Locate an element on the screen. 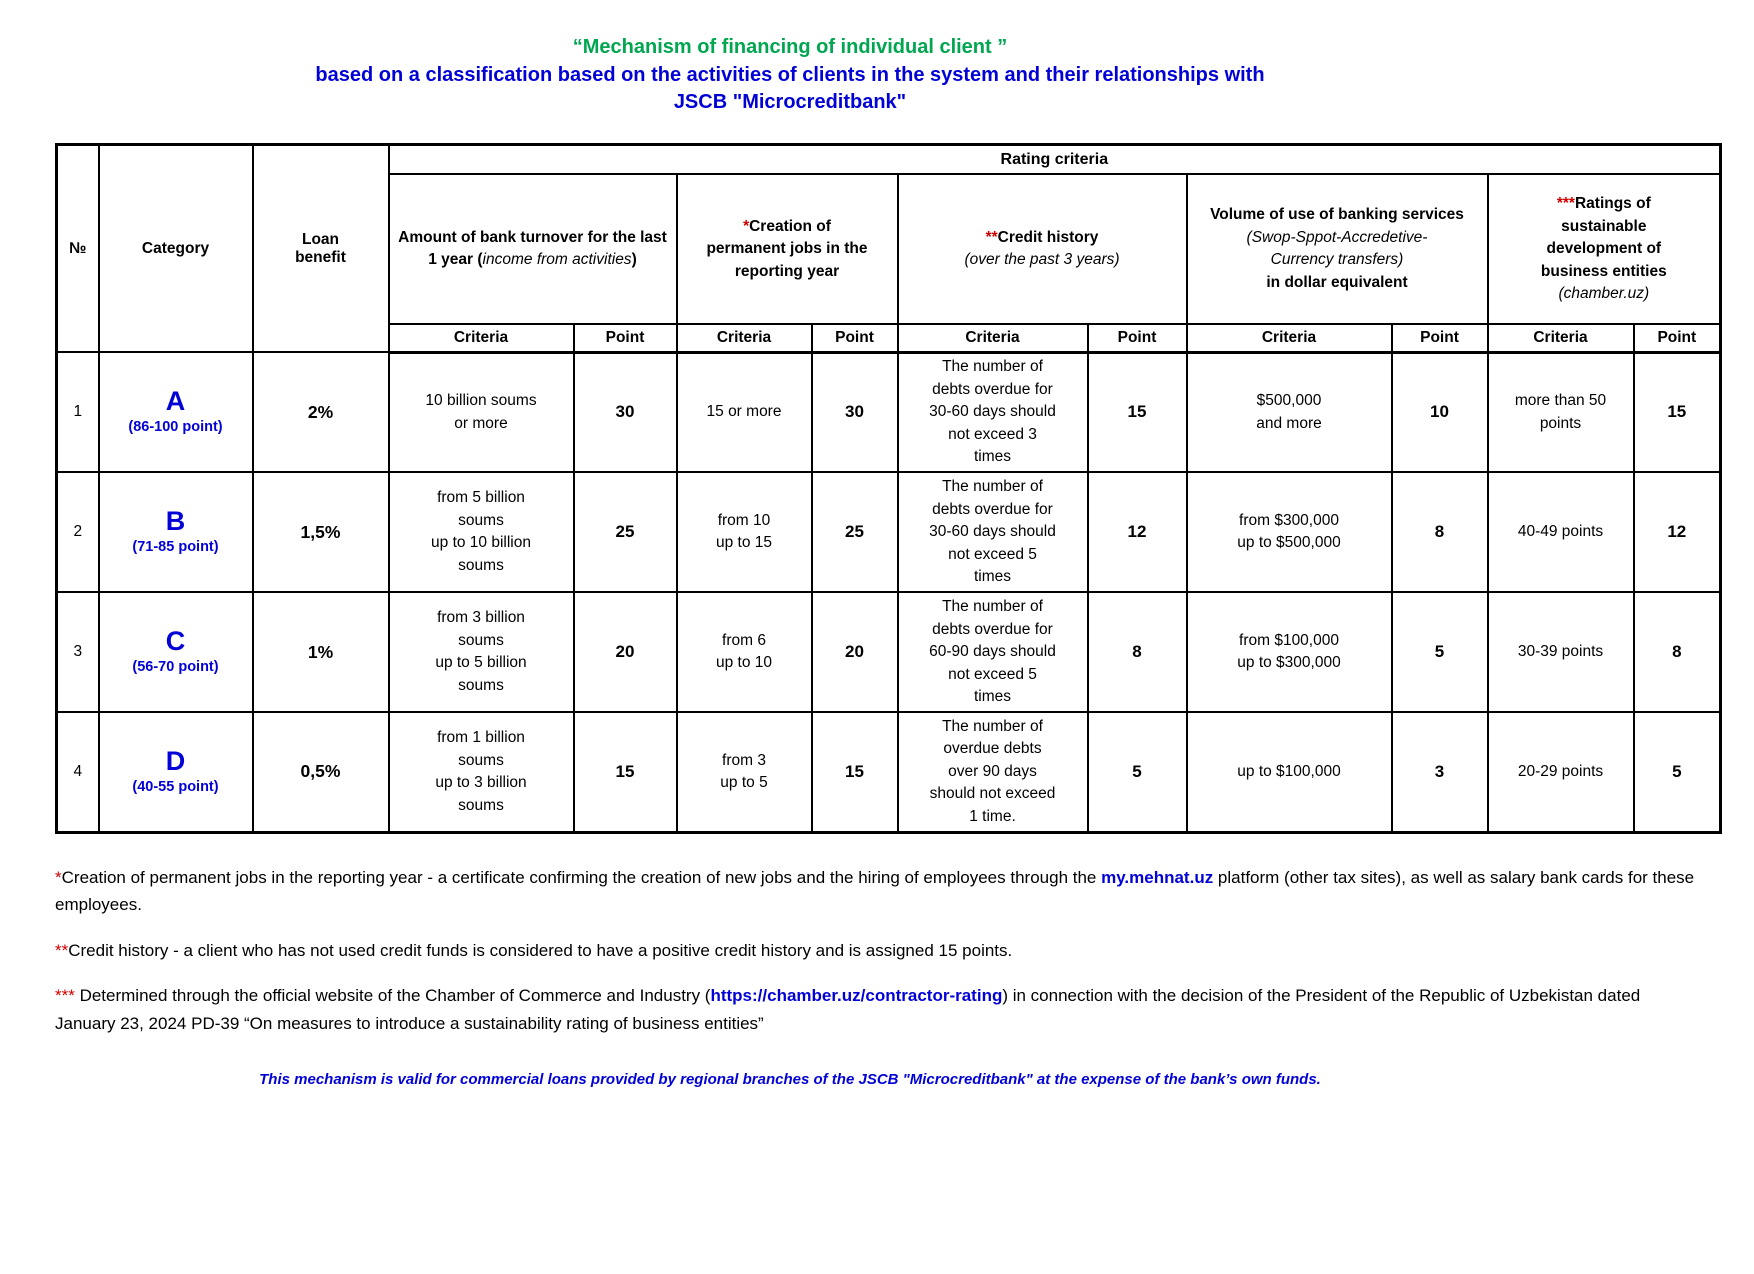 The image size is (1754, 1274). category-cell: D (40-55 point) is located at coordinates (175, 772).